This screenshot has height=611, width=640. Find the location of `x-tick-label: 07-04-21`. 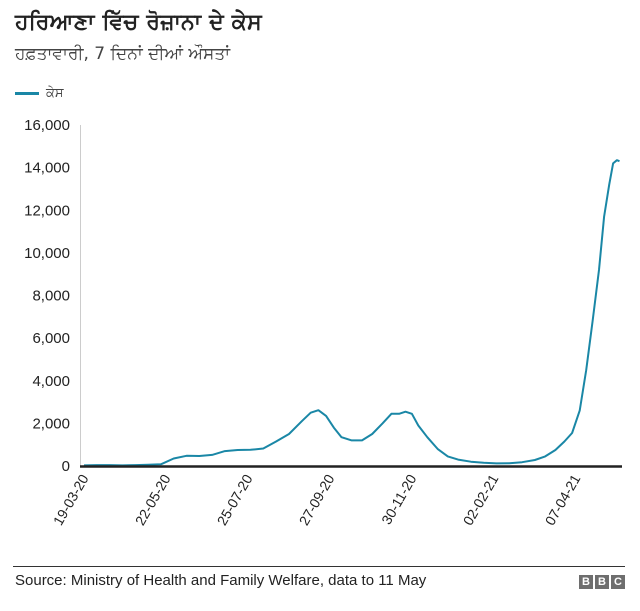

x-tick-label: 07-04-21 is located at coordinates (563, 499).